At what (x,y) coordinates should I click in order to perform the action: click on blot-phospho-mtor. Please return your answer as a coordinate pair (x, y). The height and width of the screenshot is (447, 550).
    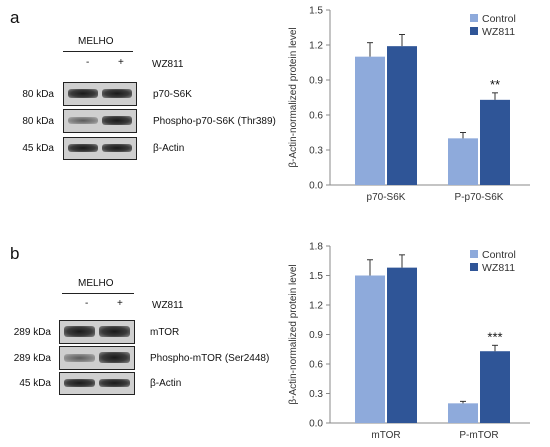
    Looking at the image, I should click on (97, 358).